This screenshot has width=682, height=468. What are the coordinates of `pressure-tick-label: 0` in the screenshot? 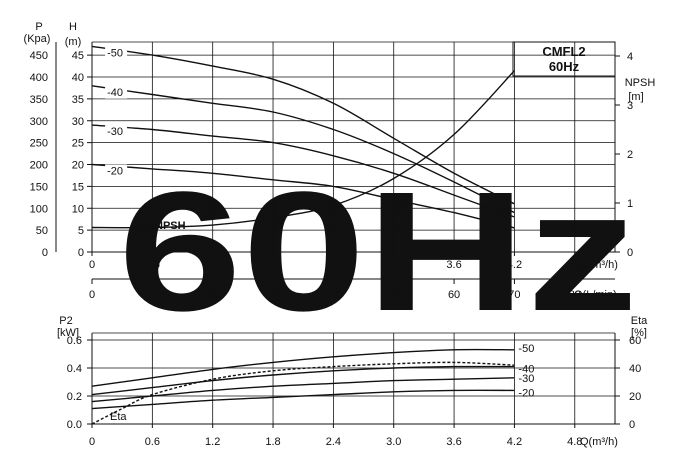 It's located at (45, 253).